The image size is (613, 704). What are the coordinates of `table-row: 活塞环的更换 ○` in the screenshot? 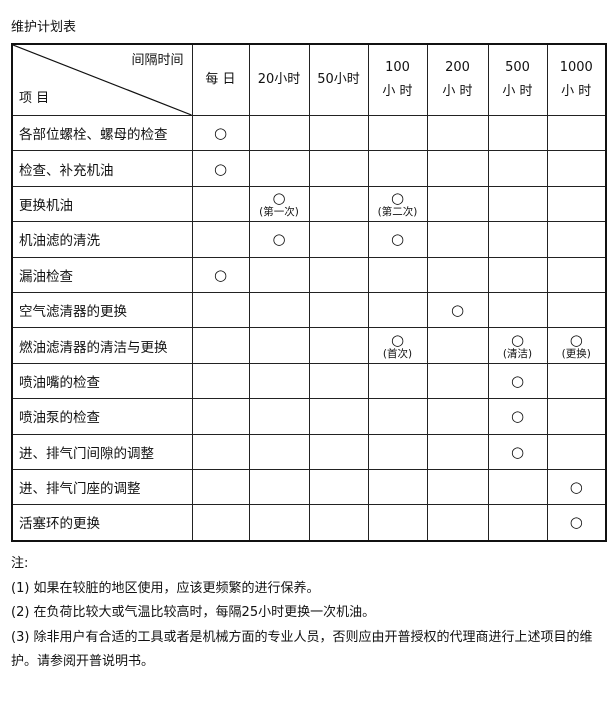 It's located at (309, 523).